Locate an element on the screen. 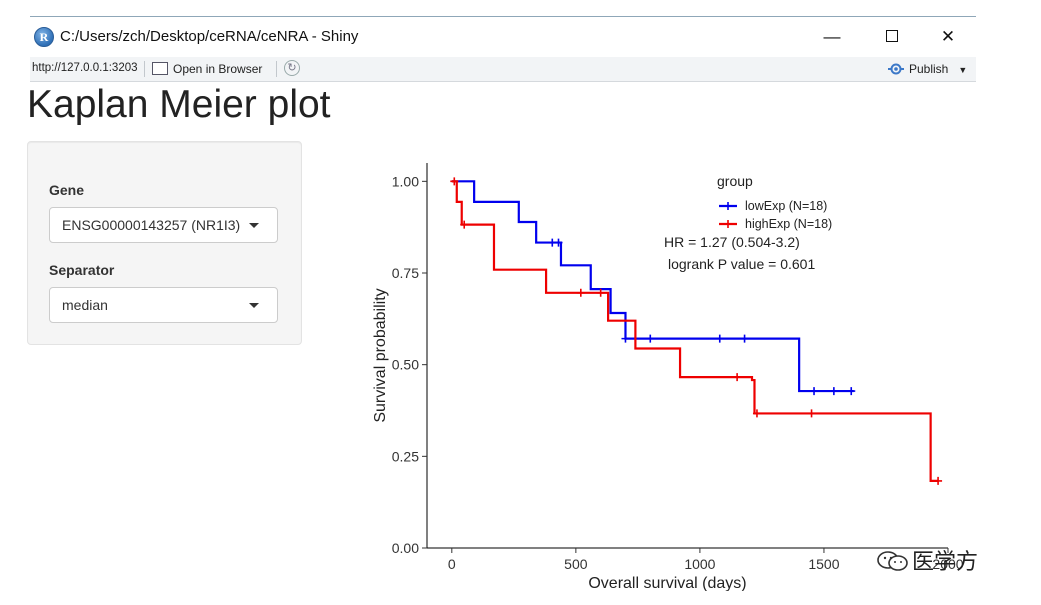 The height and width of the screenshot is (605, 1041). legend-entry: highExp (N=18) is located at coordinates (788, 224).